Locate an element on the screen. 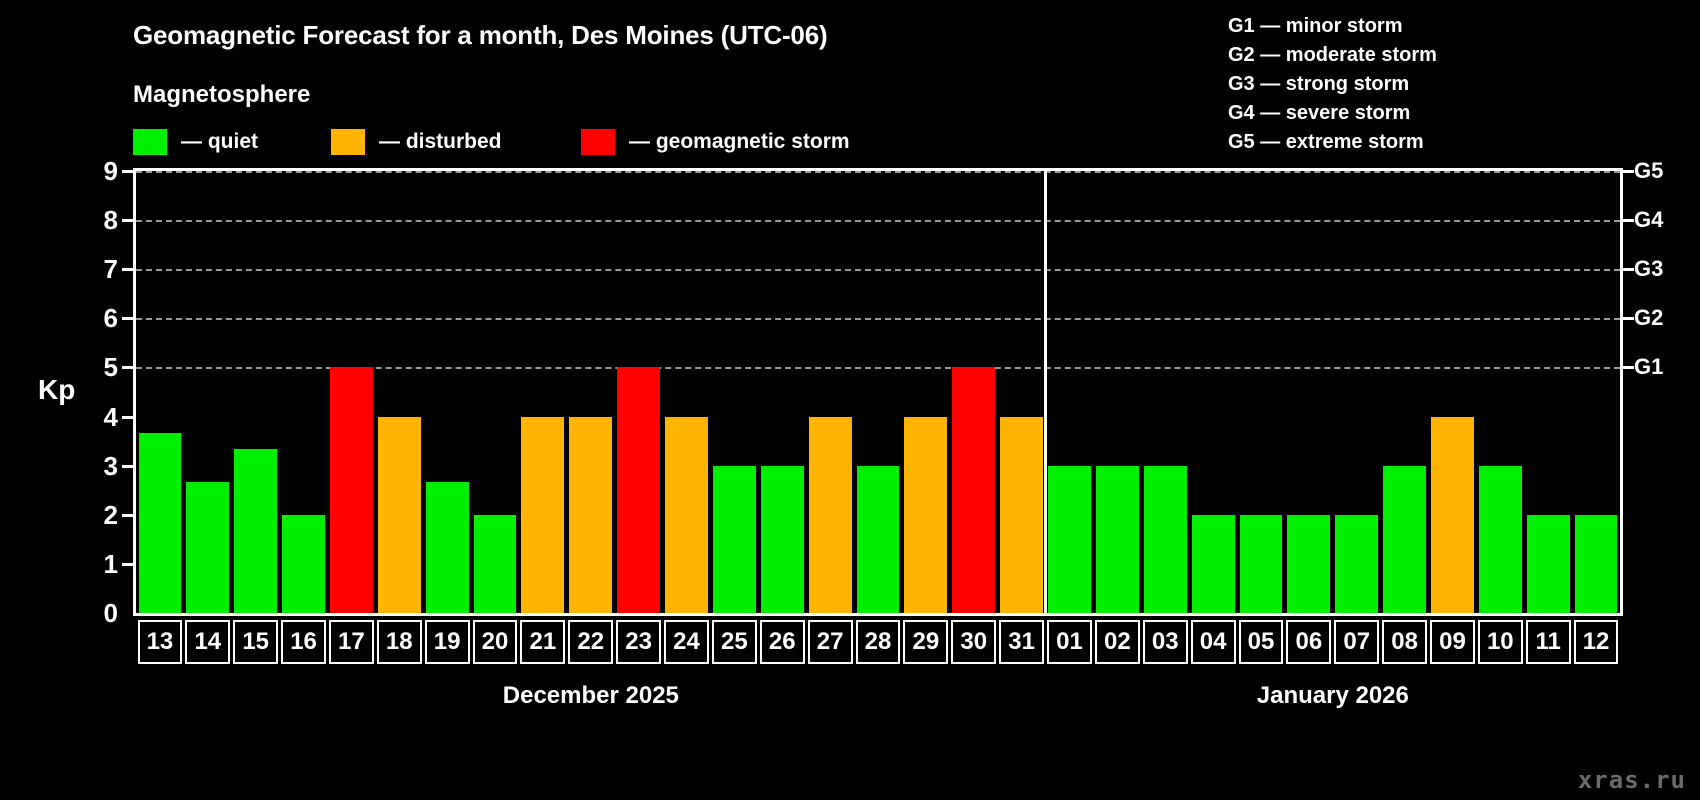 The height and width of the screenshot is (800, 1700). day-label-10: 10 is located at coordinates (1500, 642).